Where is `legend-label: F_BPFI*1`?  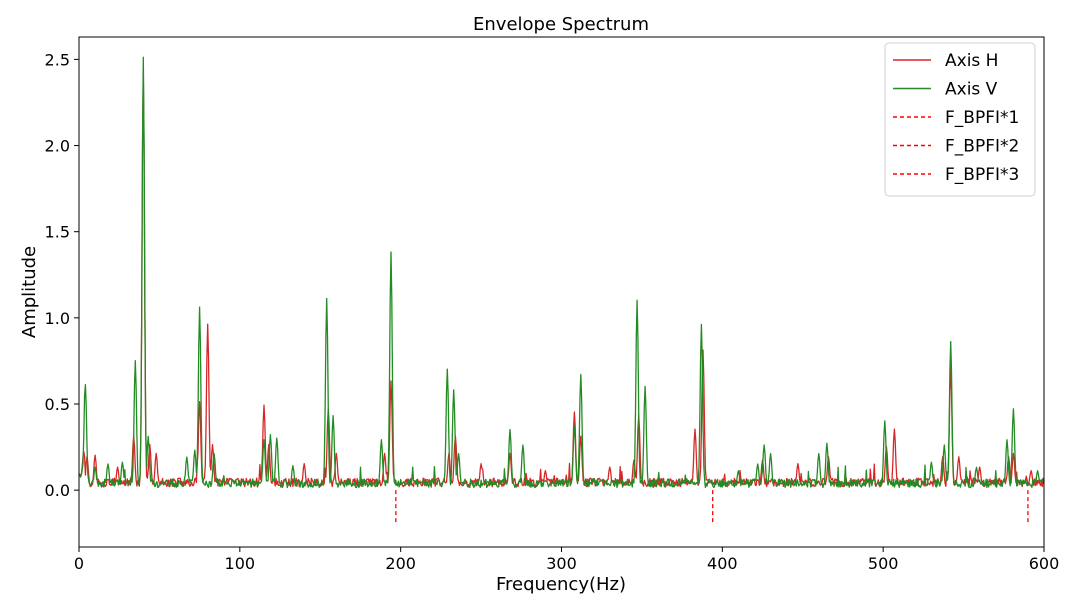
legend-label: F_BPFI*1 is located at coordinates (982, 118).